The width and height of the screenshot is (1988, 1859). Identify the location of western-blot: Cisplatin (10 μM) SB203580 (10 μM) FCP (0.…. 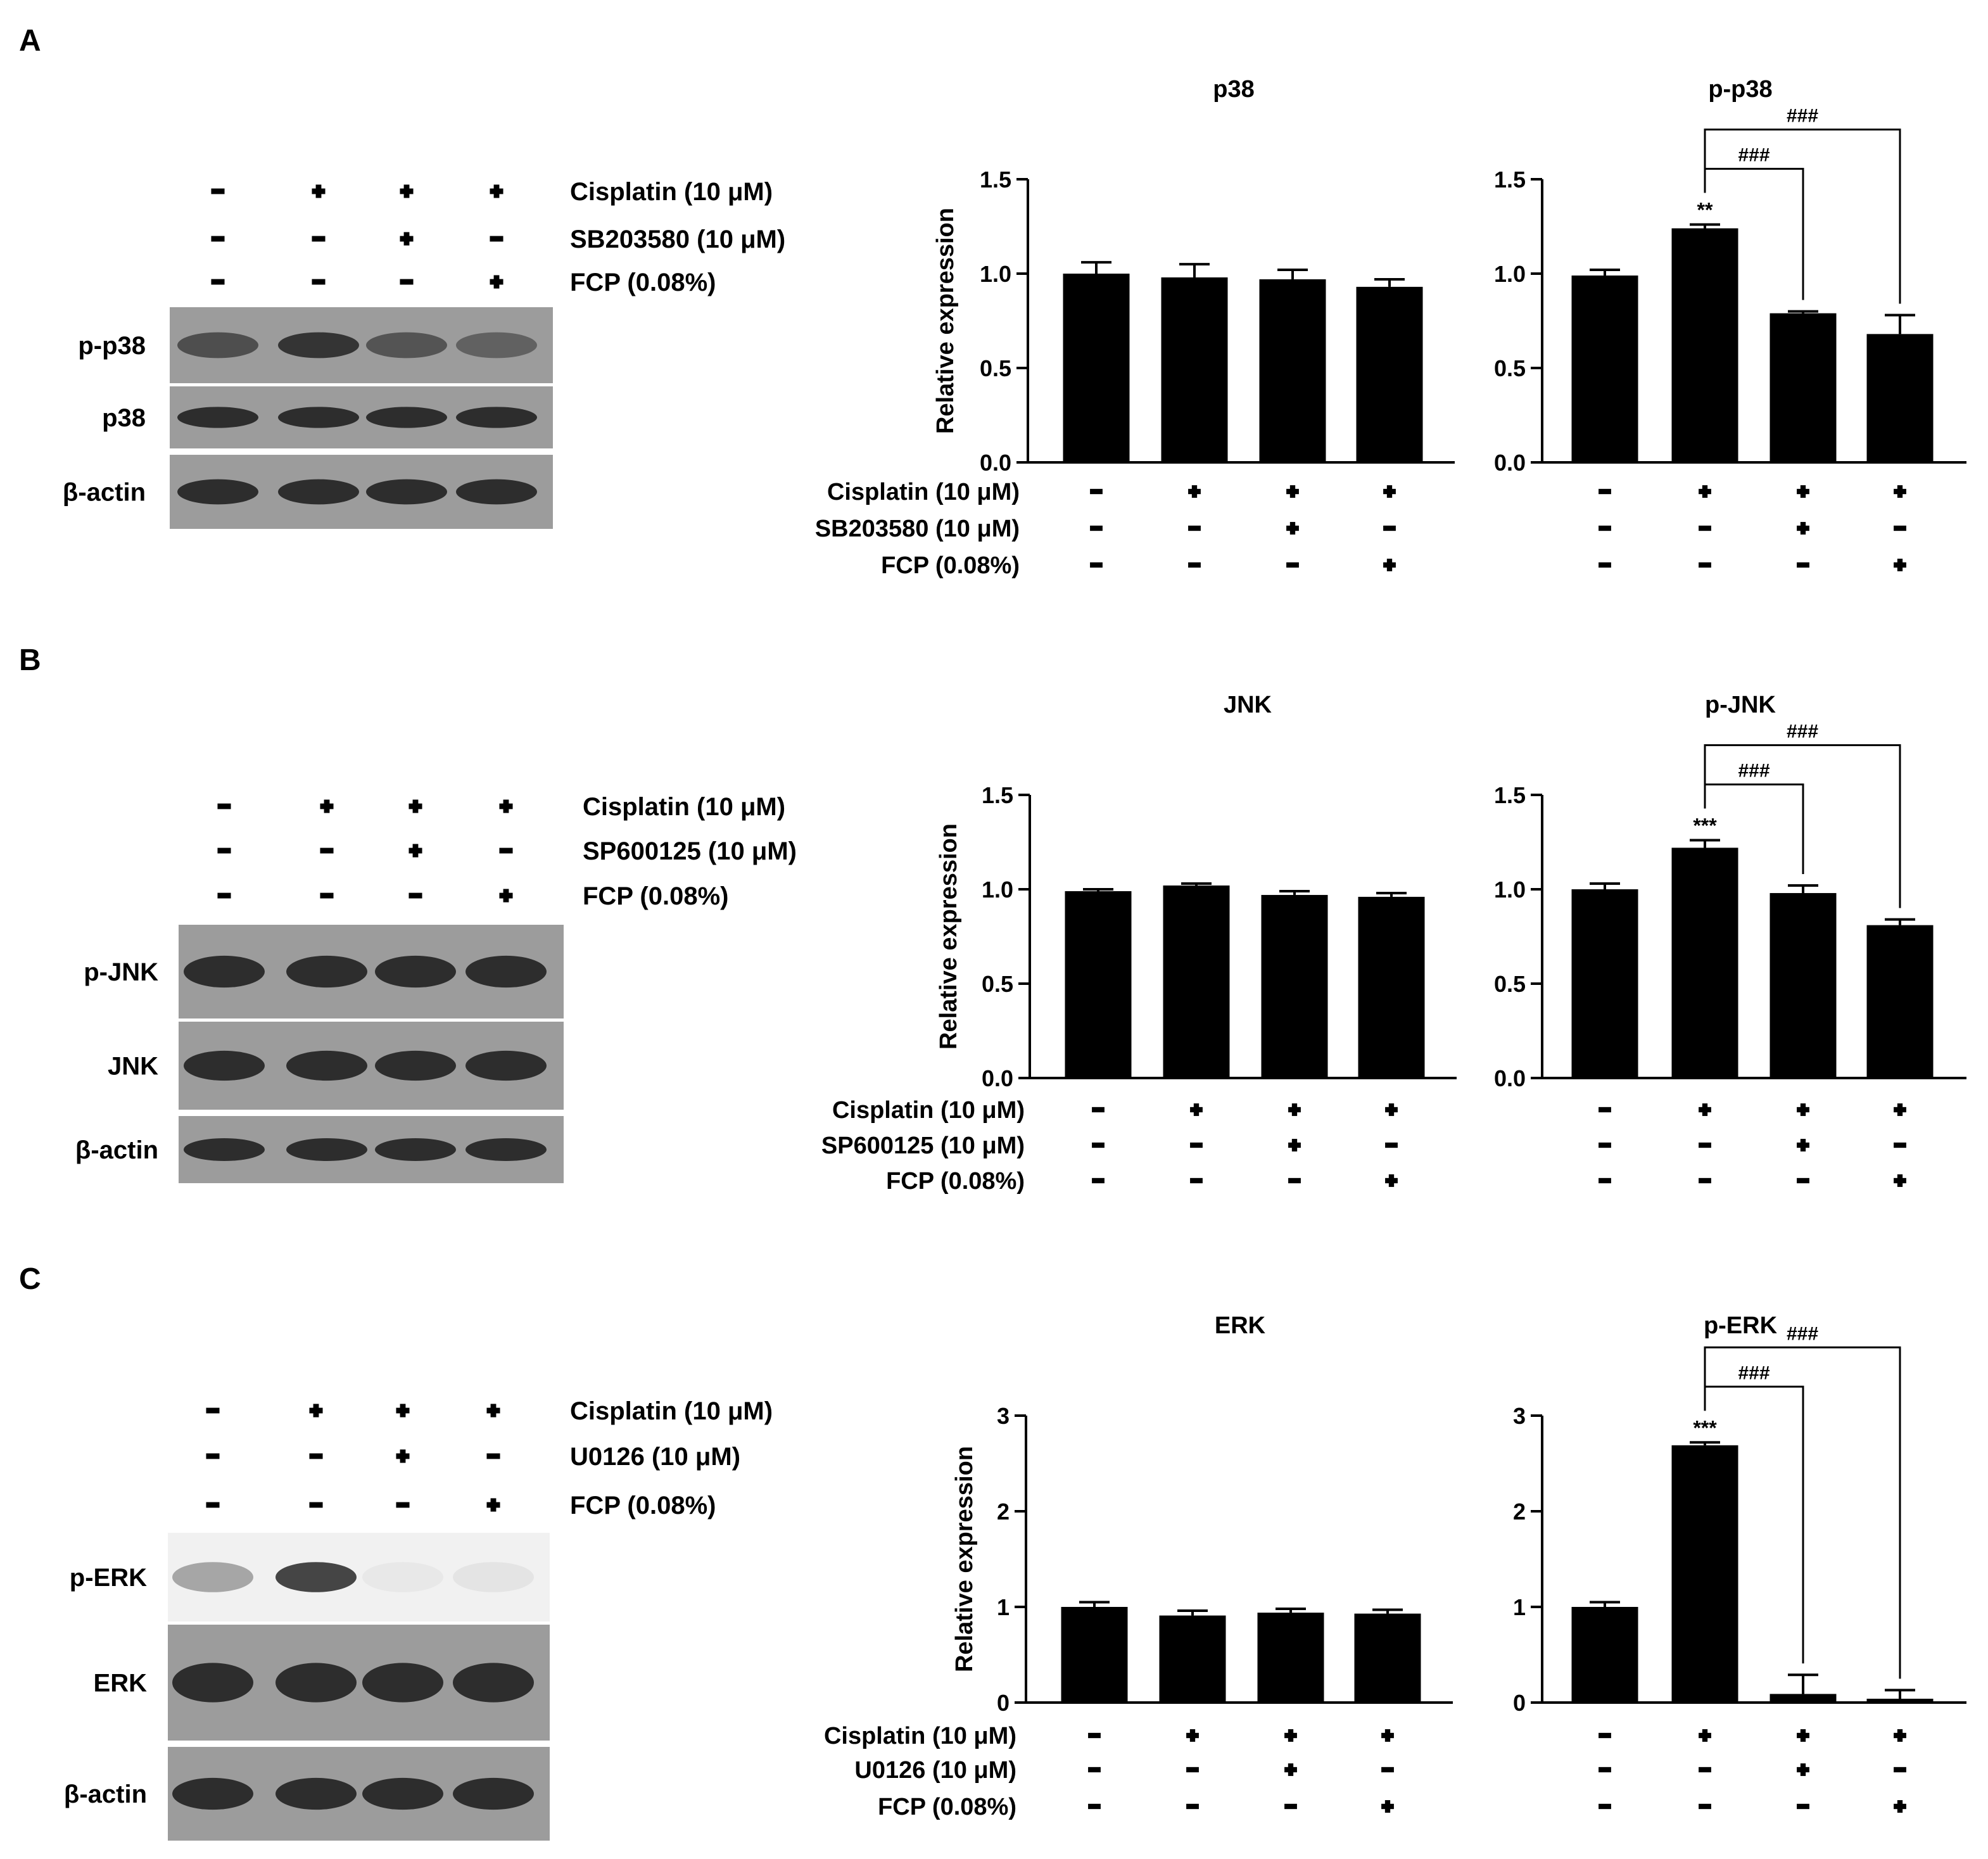
(424, 353).